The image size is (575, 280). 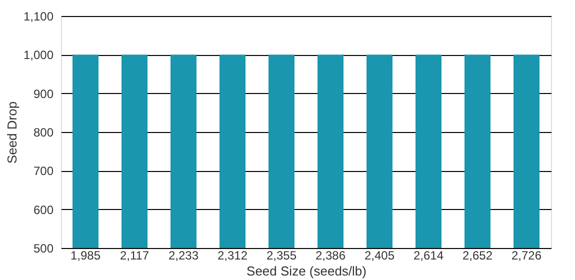 I want to click on x-tick-label: 2,312, so click(x=232, y=255).